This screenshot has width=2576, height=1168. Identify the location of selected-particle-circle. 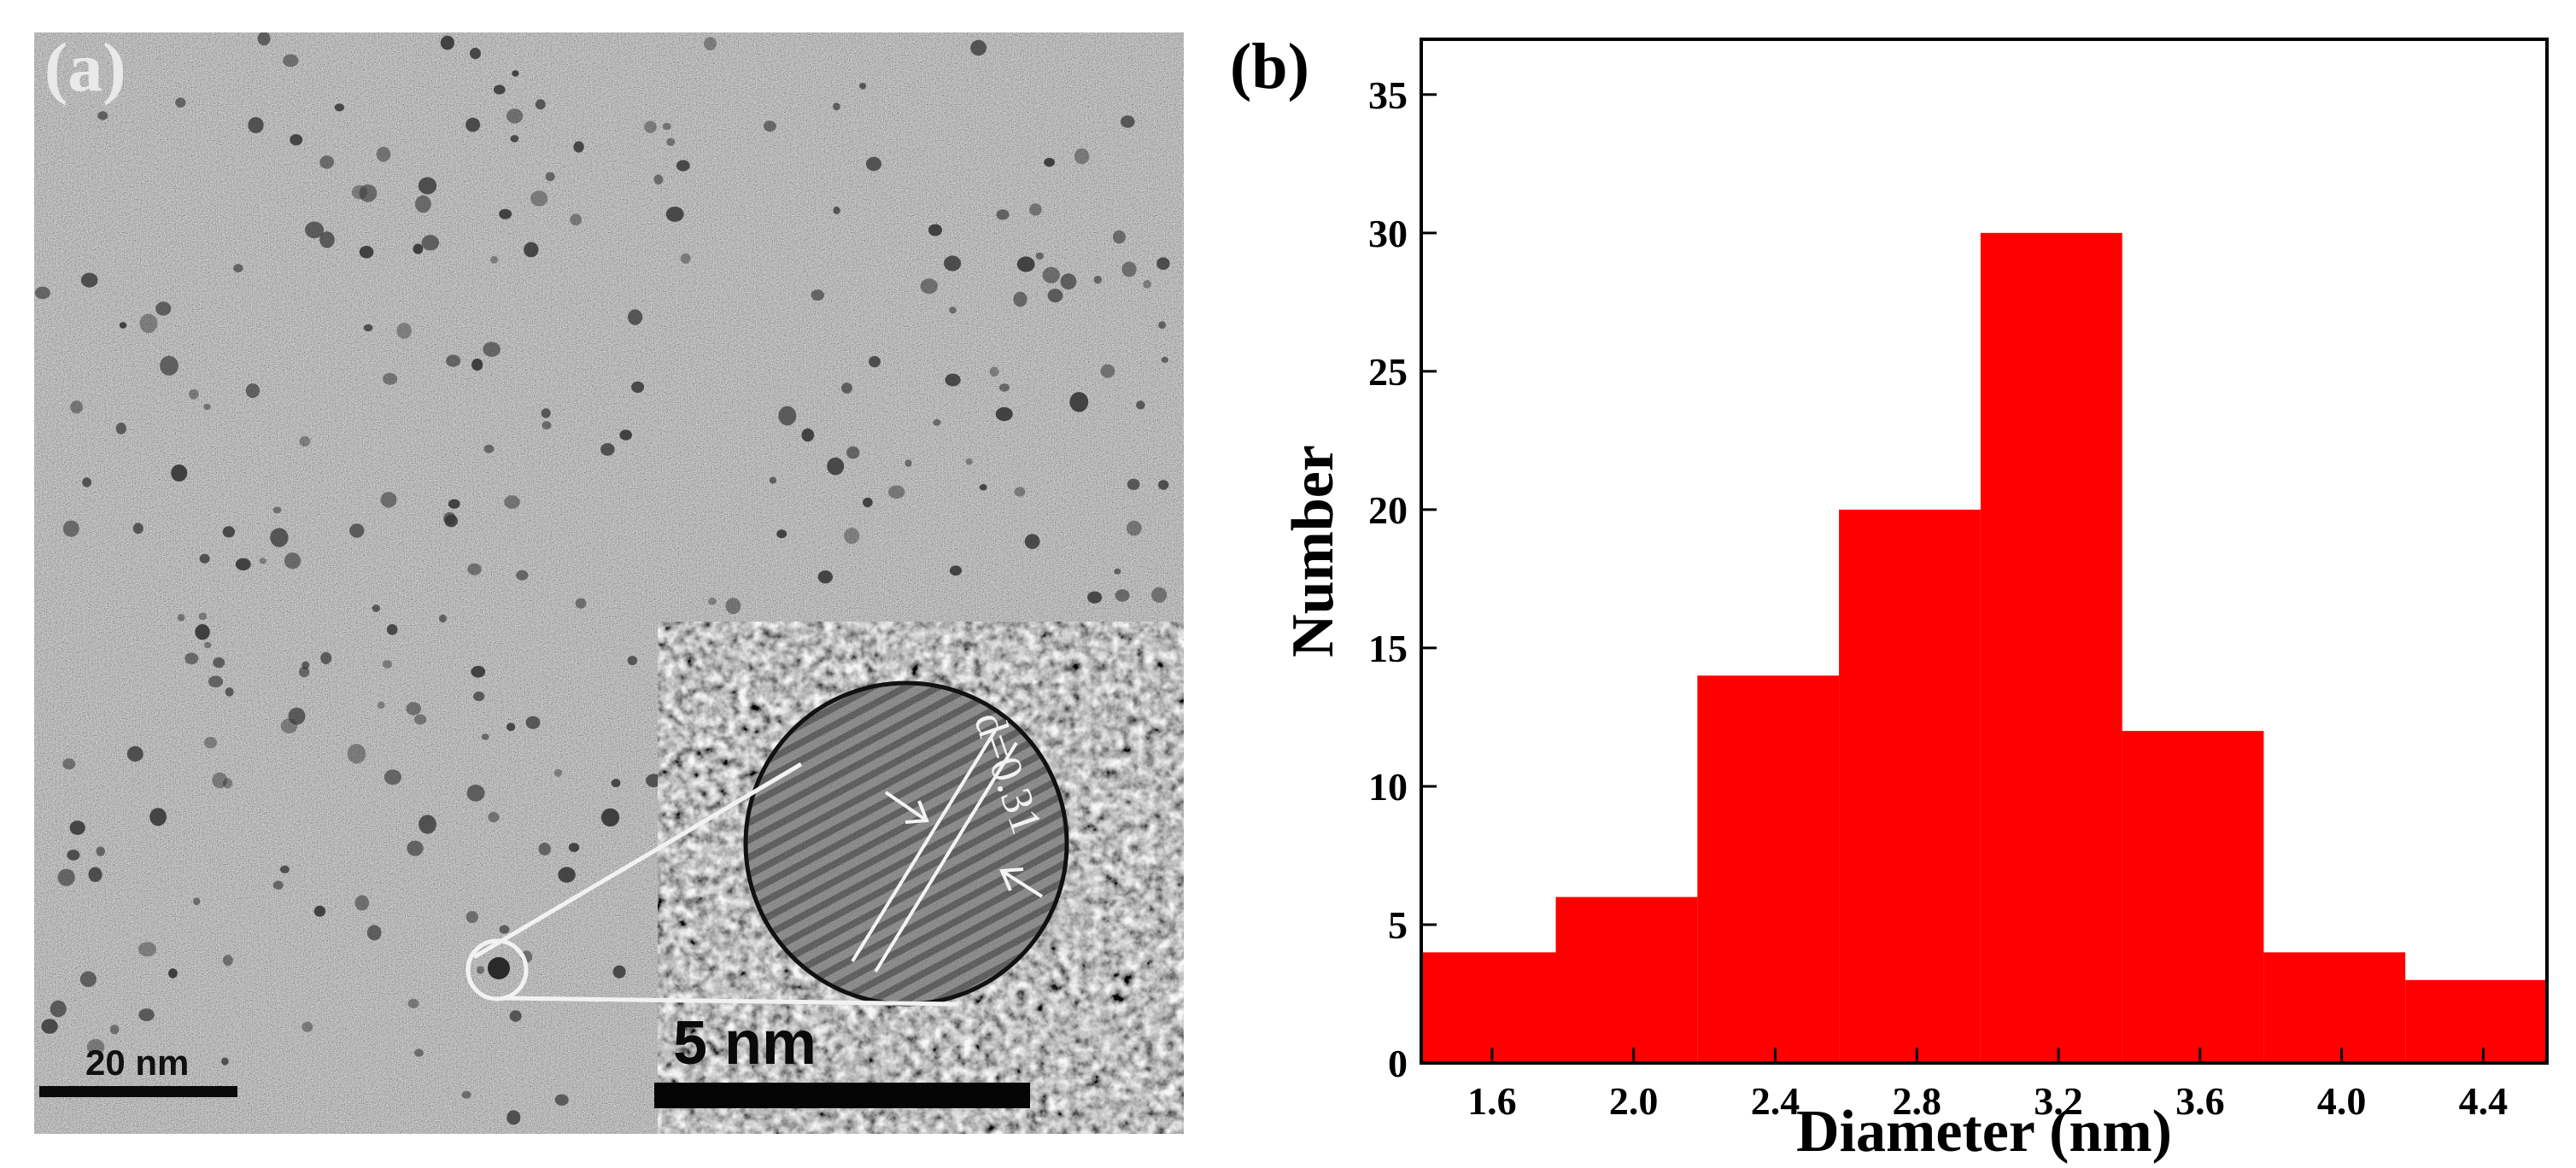
(497, 970).